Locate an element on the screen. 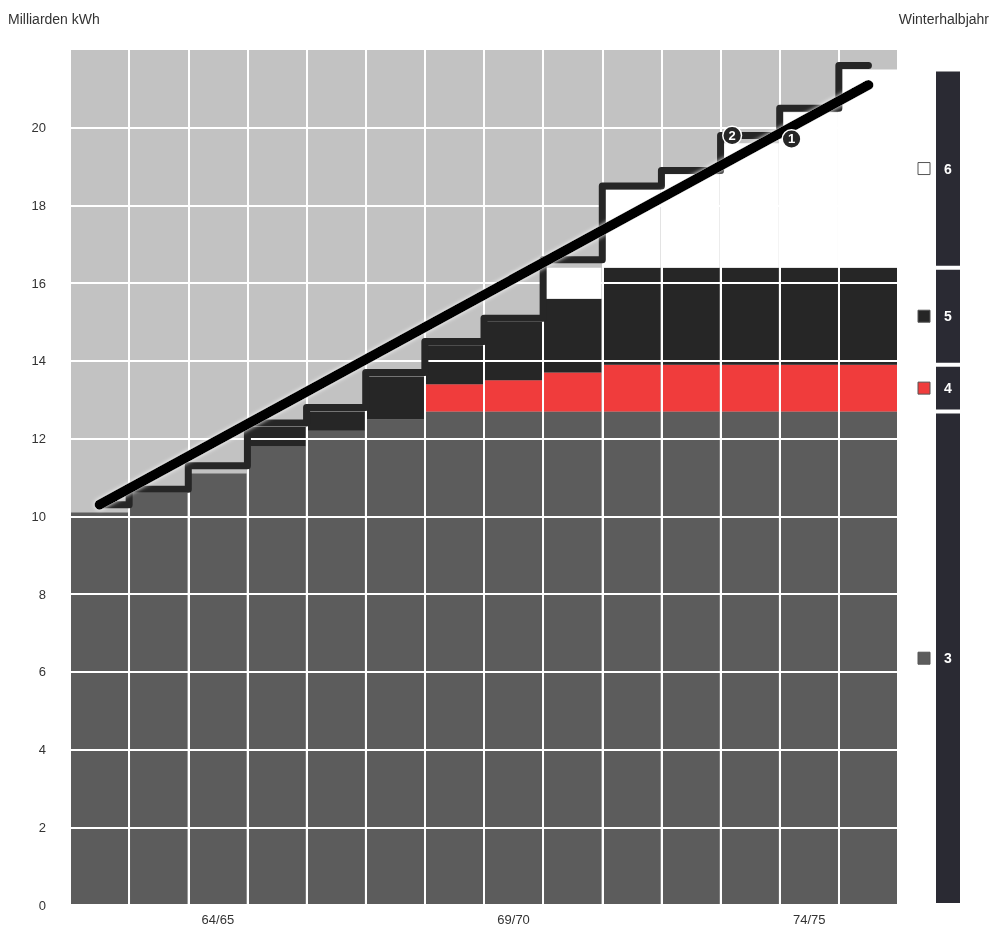 The width and height of the screenshot is (1001, 939). y-axis-title: Milliarden kWh is located at coordinates (54, 19).